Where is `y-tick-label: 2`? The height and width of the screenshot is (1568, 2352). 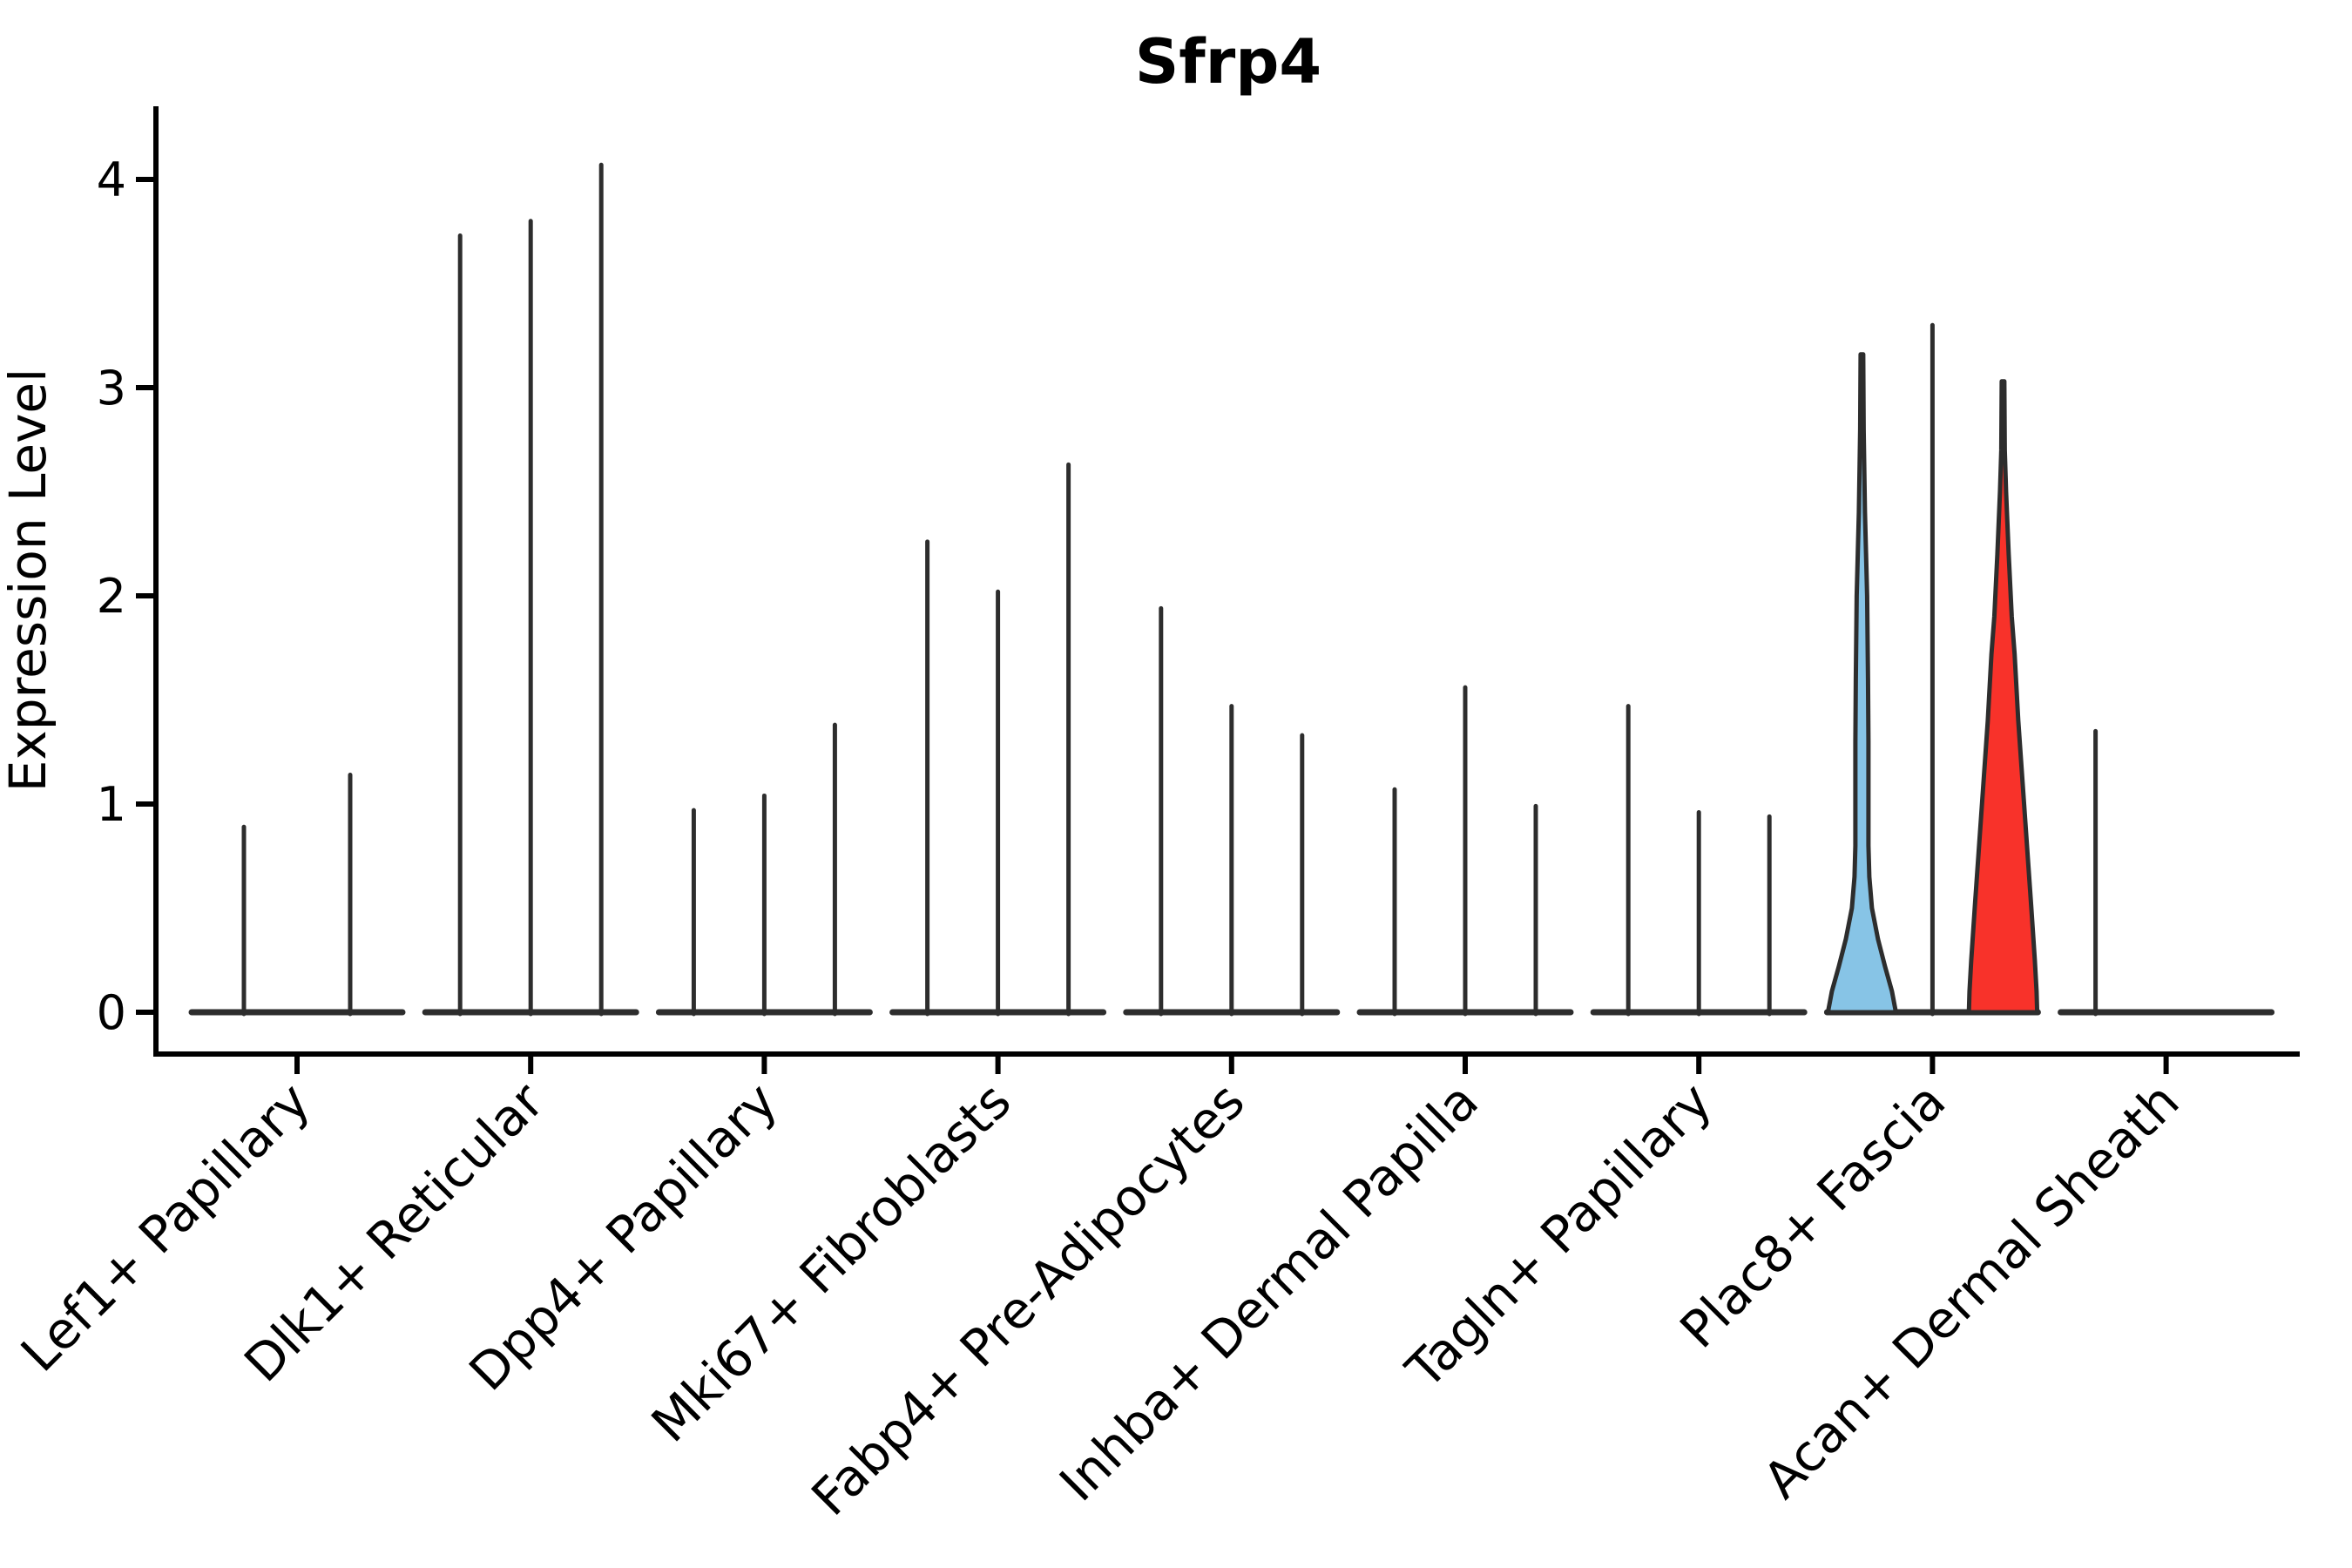 y-tick-label: 2 is located at coordinates (111, 596).